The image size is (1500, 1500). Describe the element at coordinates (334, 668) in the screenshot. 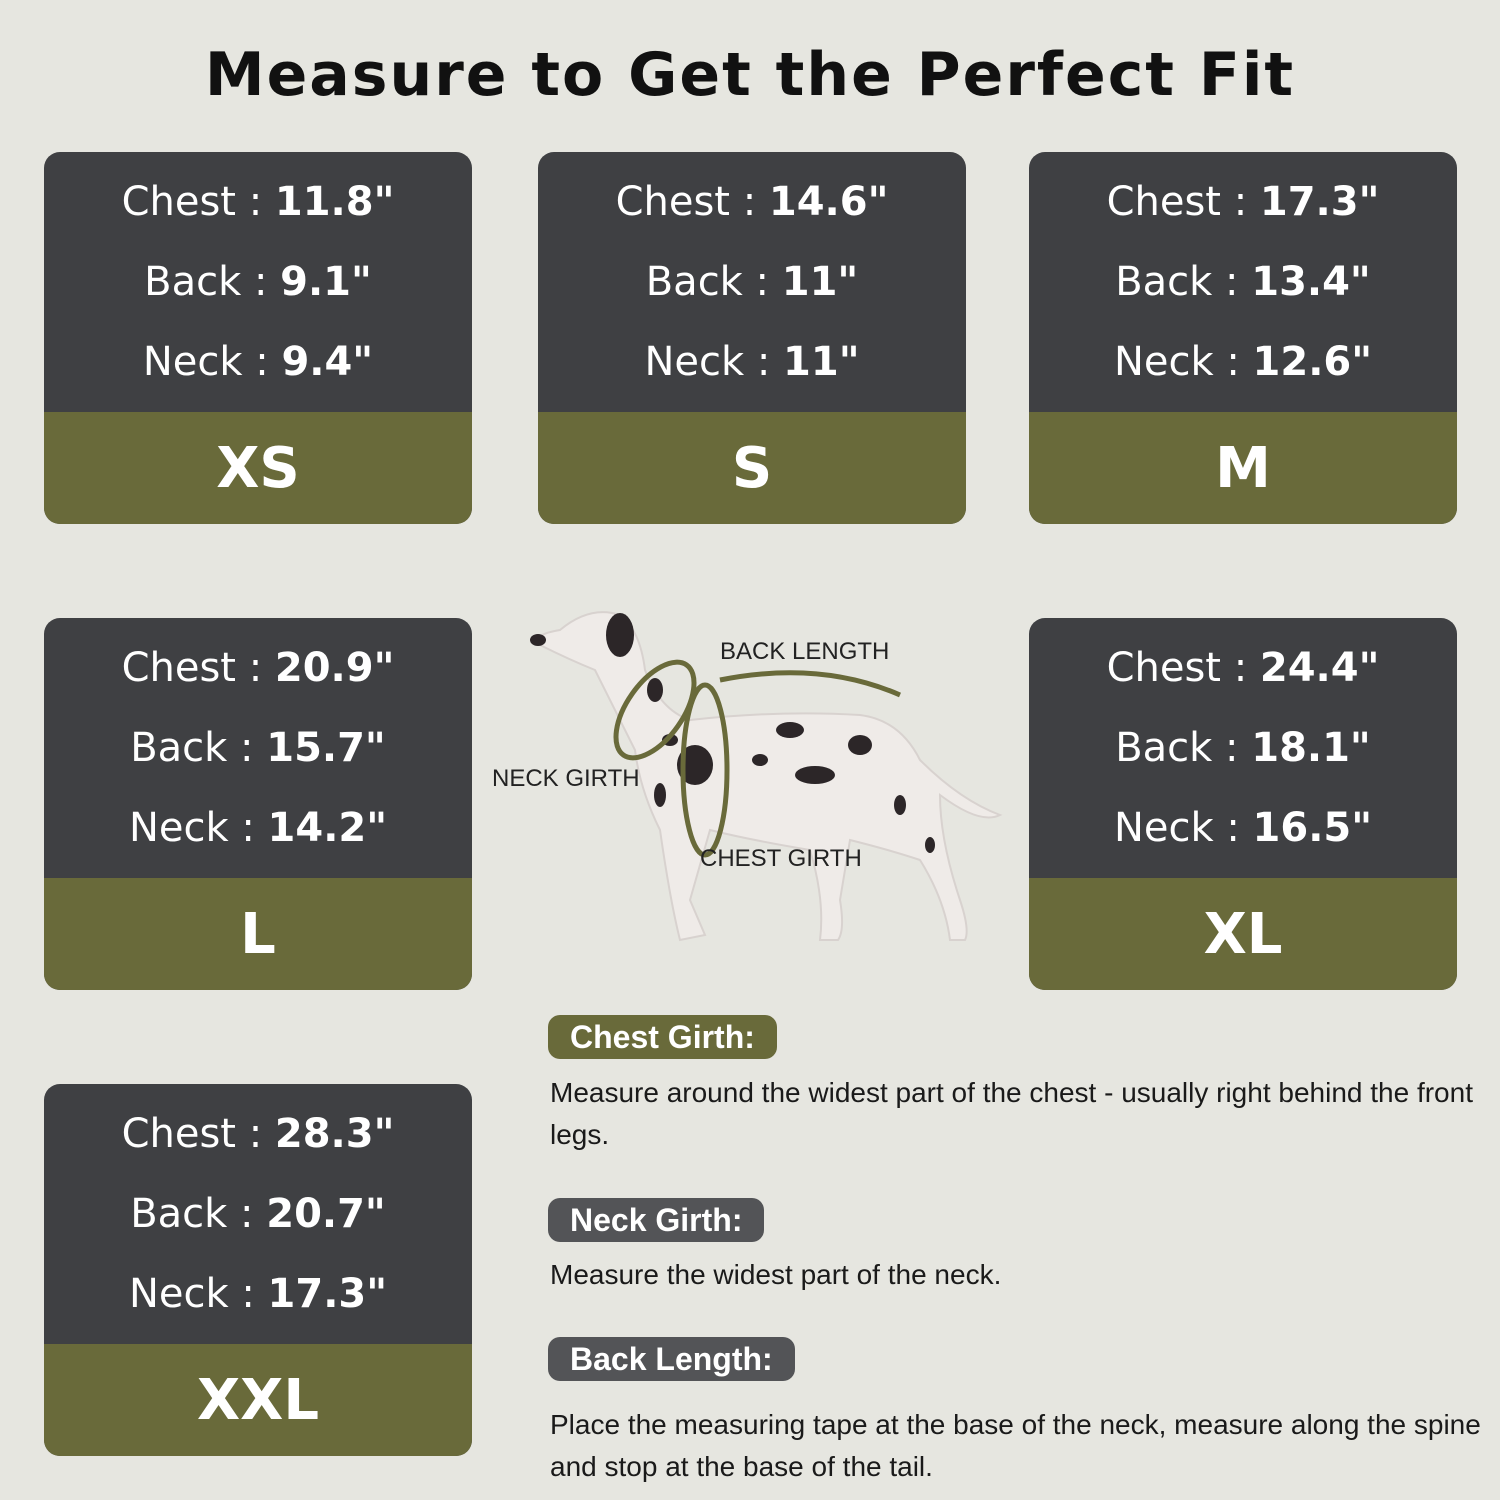

I see `chest-value: 20.9"` at that location.